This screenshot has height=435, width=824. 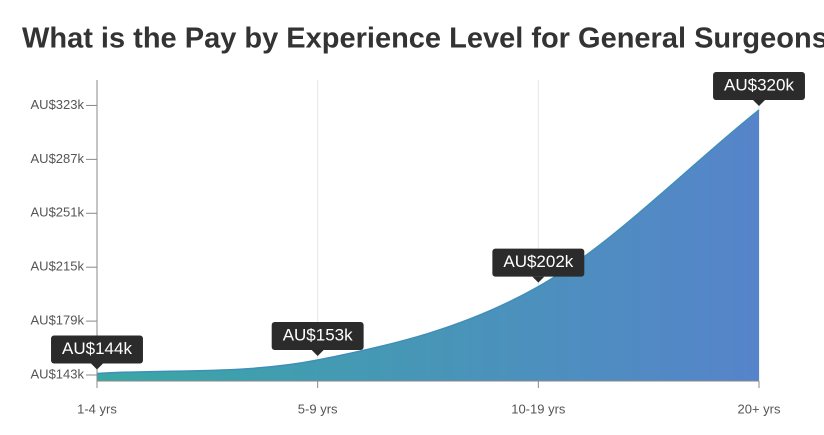 I want to click on y-tick-label: AU$323k, so click(x=58, y=104).